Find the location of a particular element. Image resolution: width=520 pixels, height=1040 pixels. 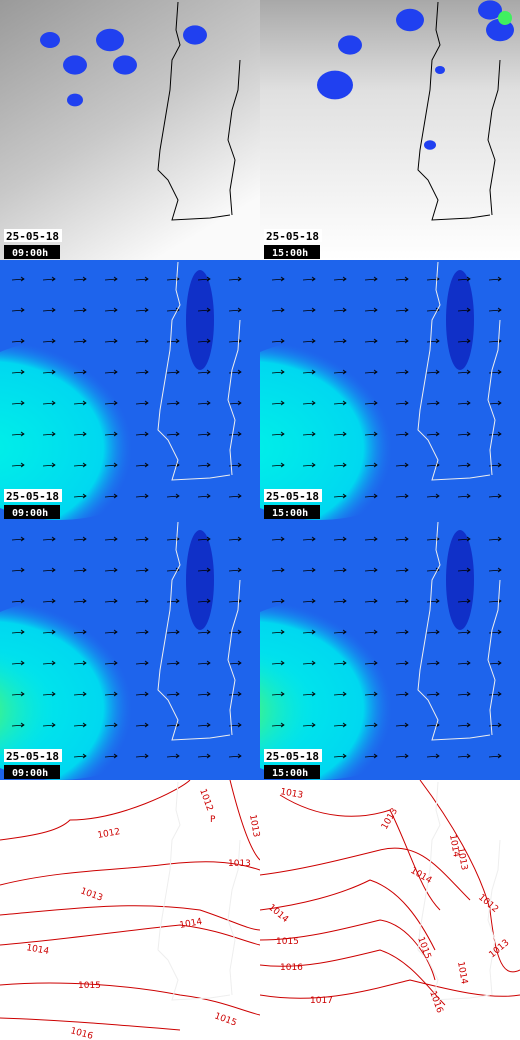

isobar-label: P is located at coordinates (213, 820).